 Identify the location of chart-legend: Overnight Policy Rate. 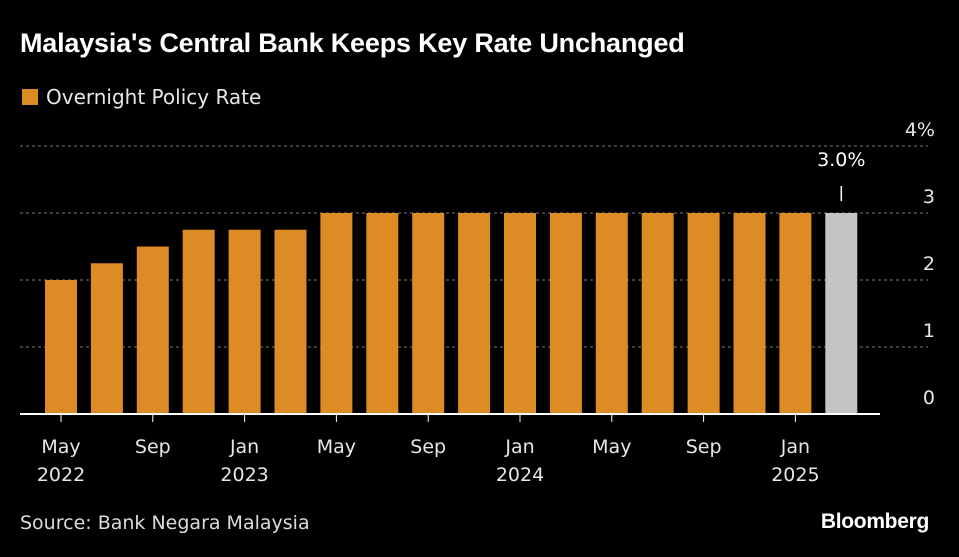
(141, 97).